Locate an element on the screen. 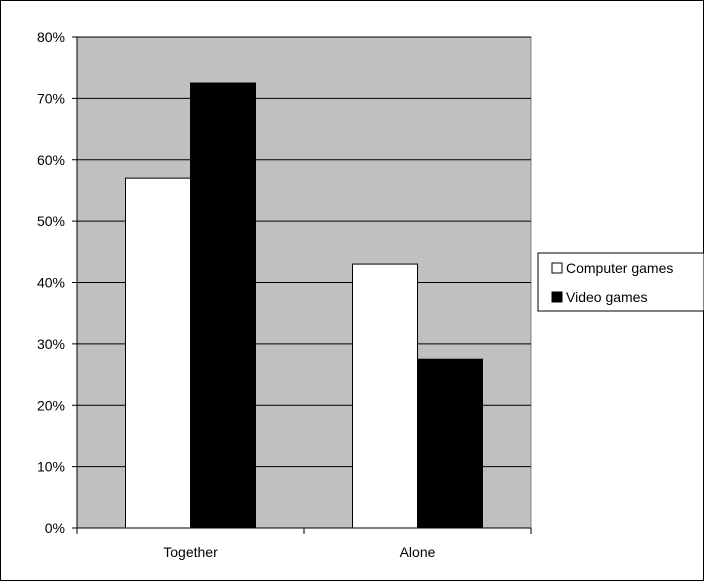 This screenshot has height=586, width=704. y-tick-label: 70% is located at coordinates (51, 98).